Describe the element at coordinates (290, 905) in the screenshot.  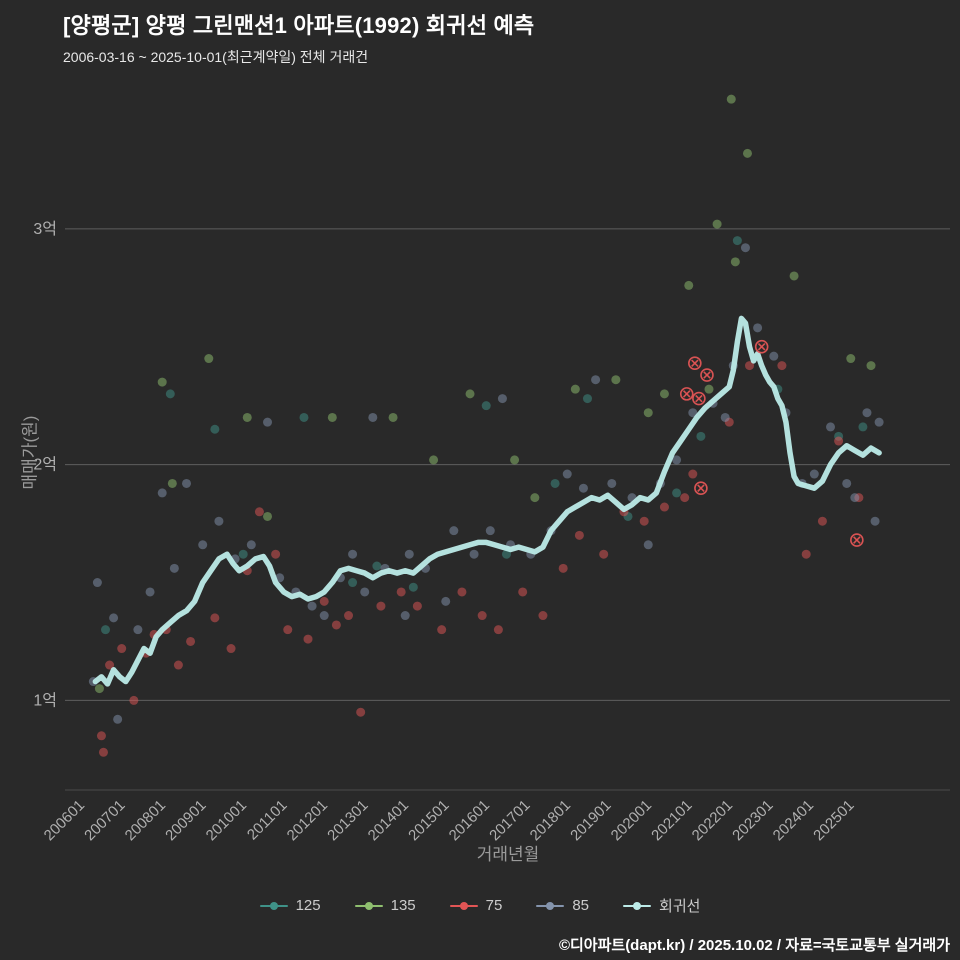
I see `legend-item-125: 125` at that location.